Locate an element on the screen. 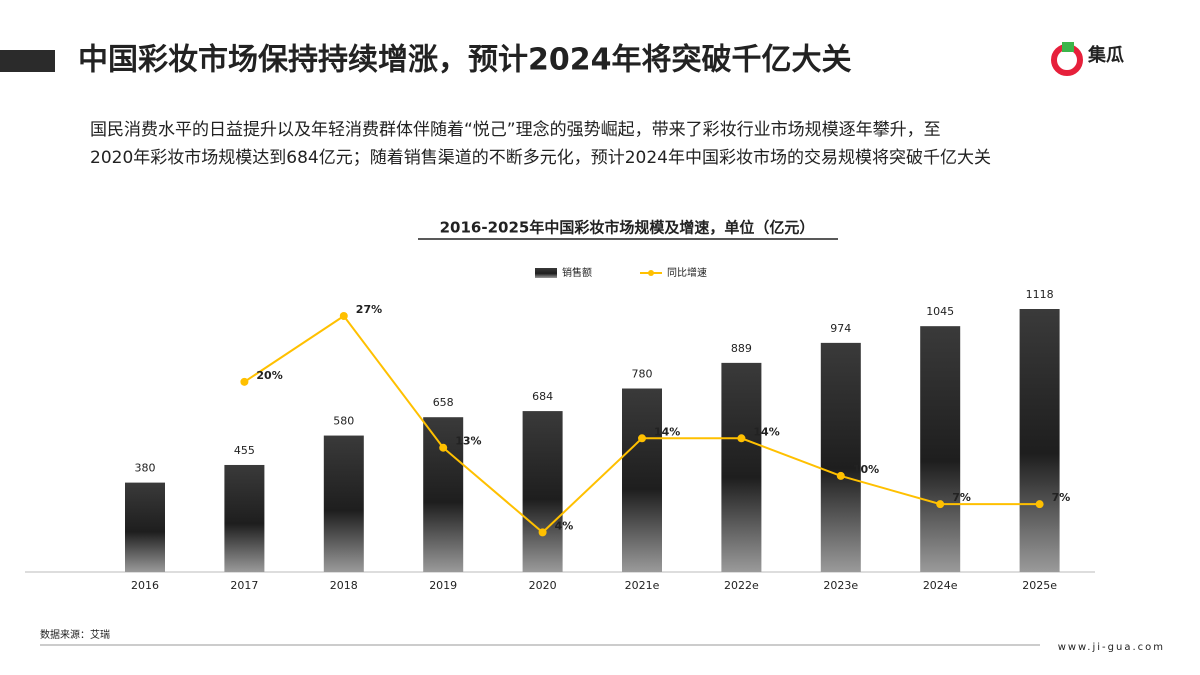 The height and width of the screenshot is (675, 1200). bar-value-label: 889 is located at coordinates (741, 348).